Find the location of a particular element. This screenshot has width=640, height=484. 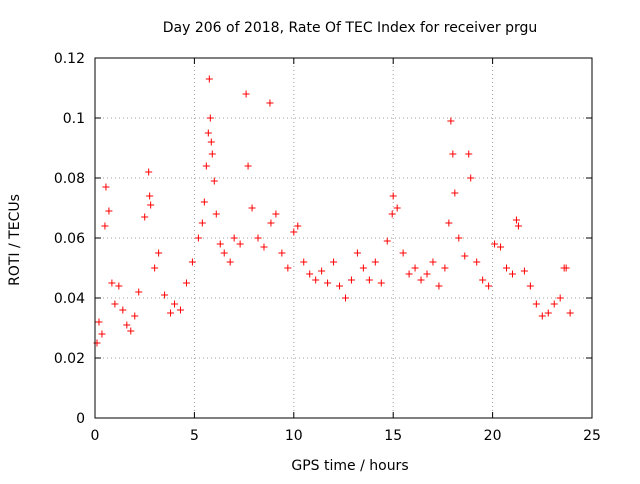

y-tick-label: 0.12 is located at coordinates (69, 59).